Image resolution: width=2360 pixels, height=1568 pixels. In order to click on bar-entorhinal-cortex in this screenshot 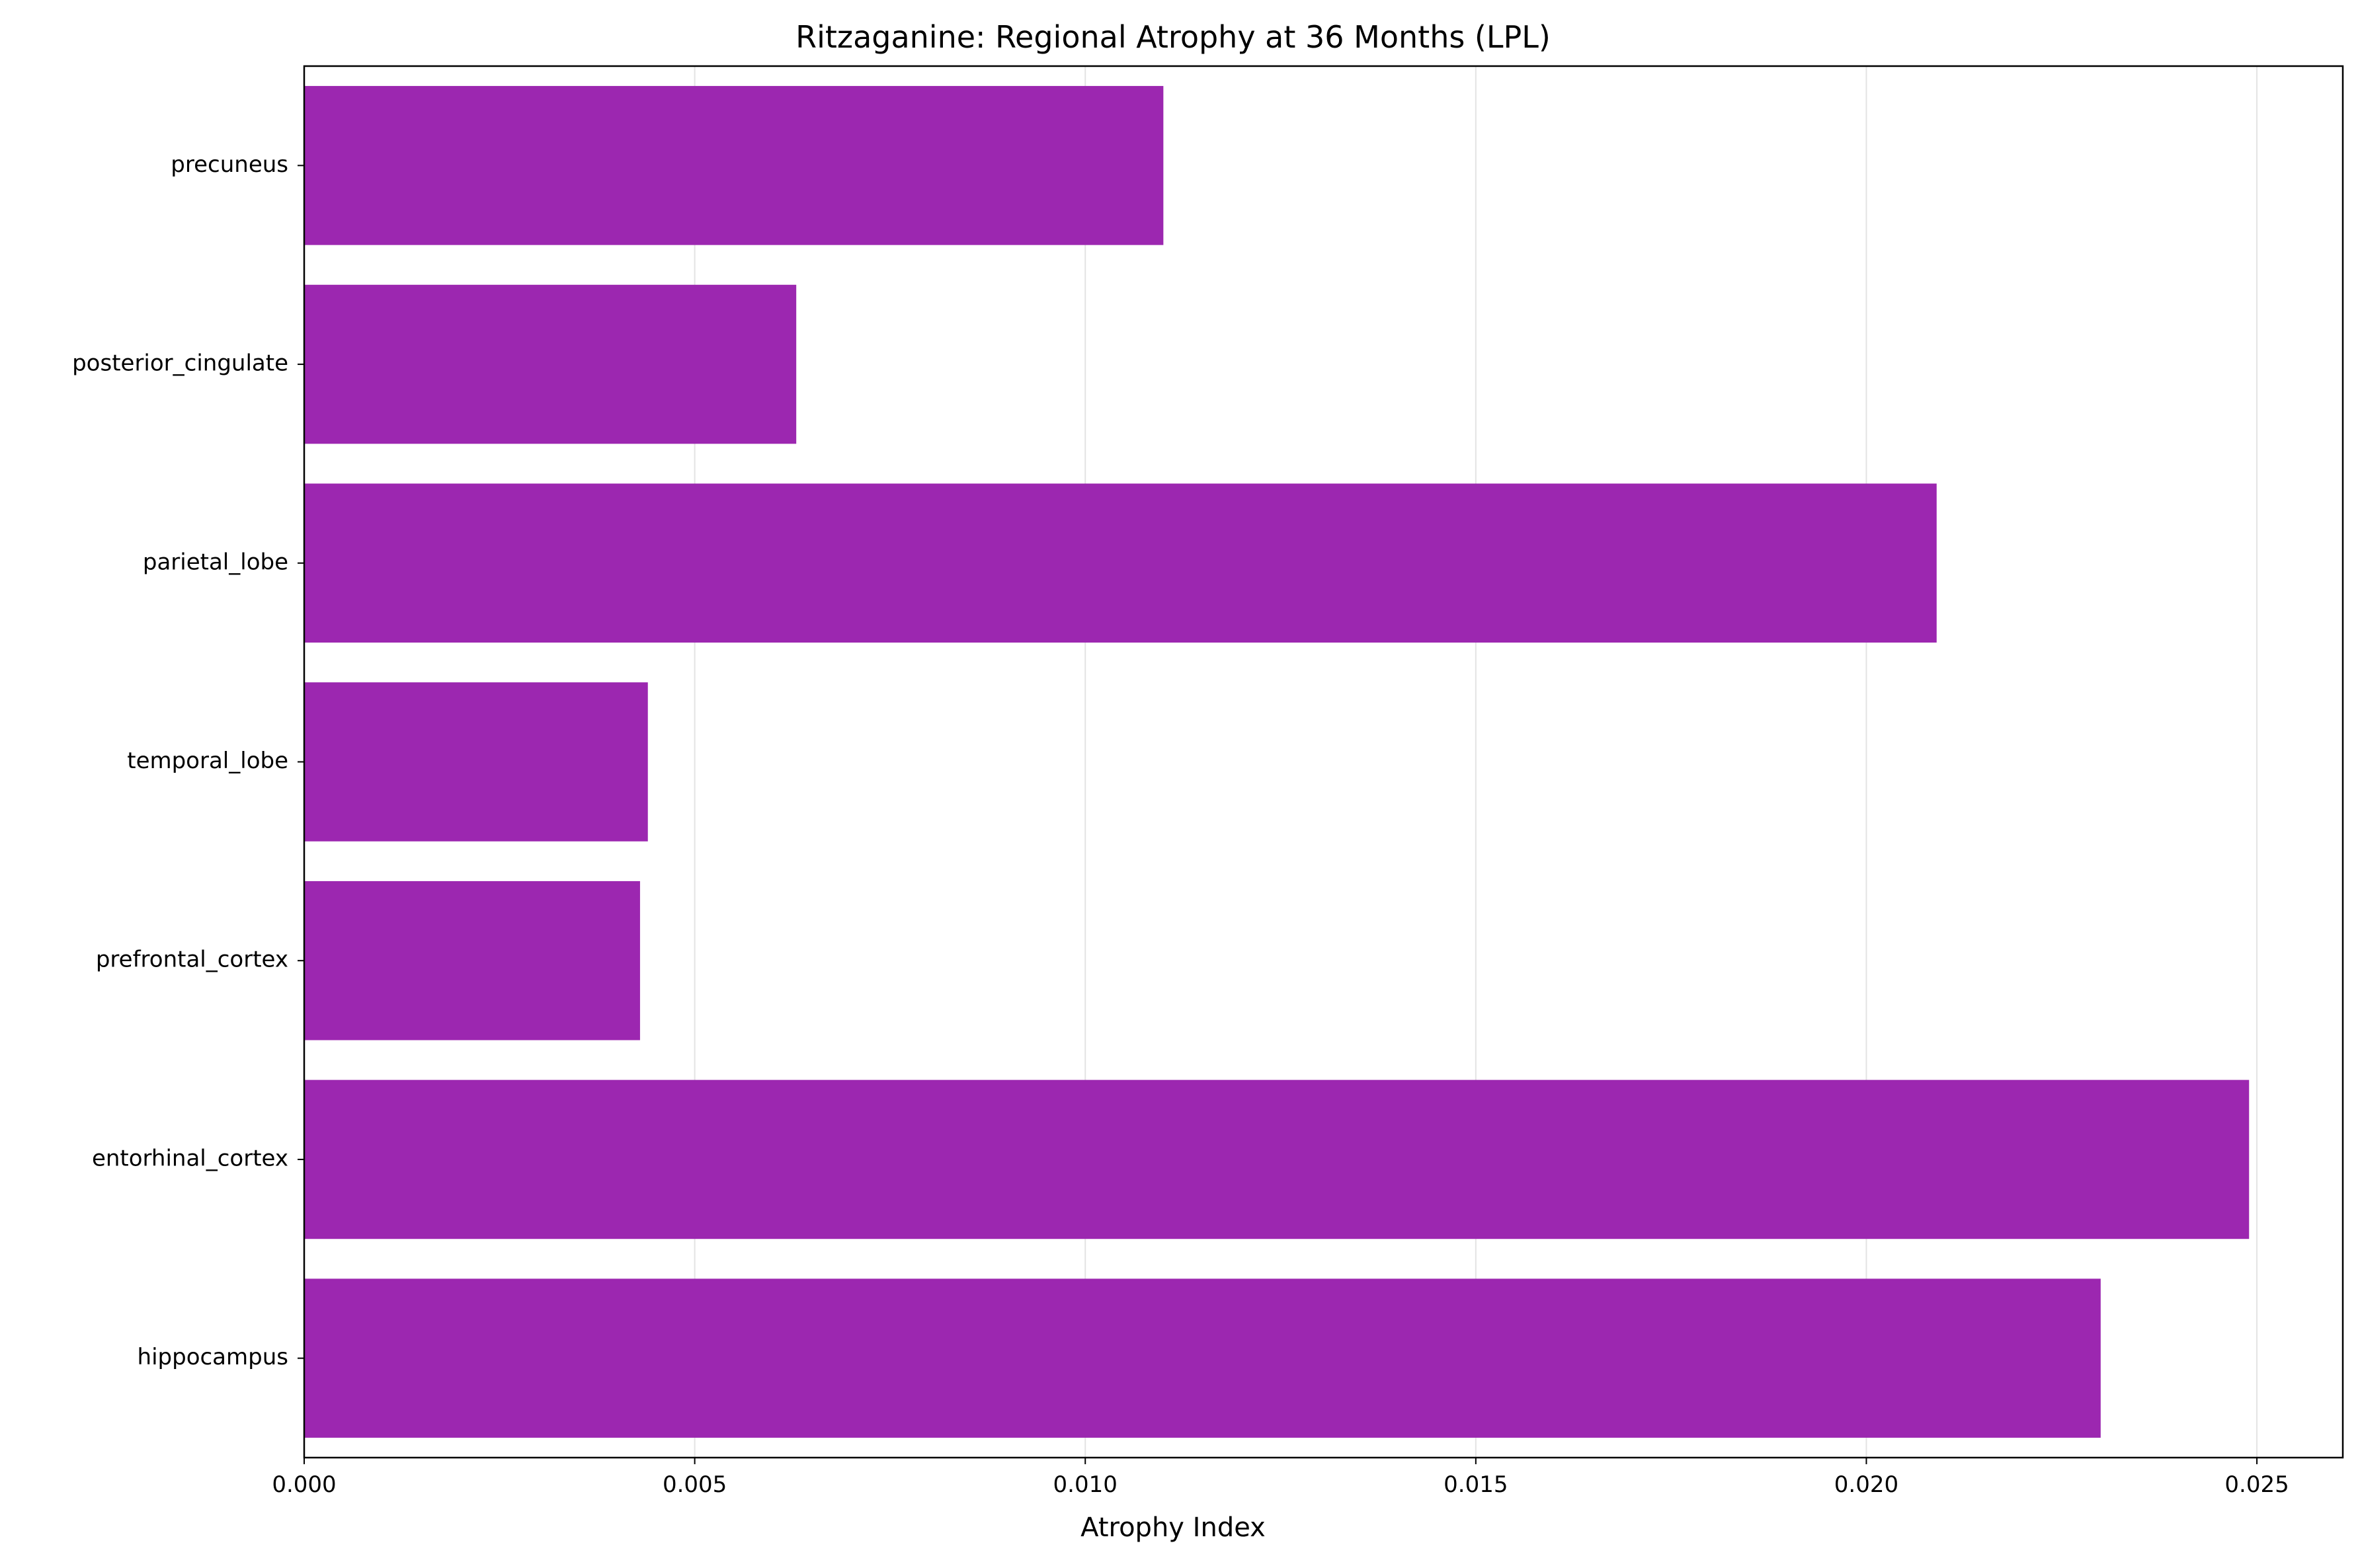, I will do `click(1277, 1159)`.